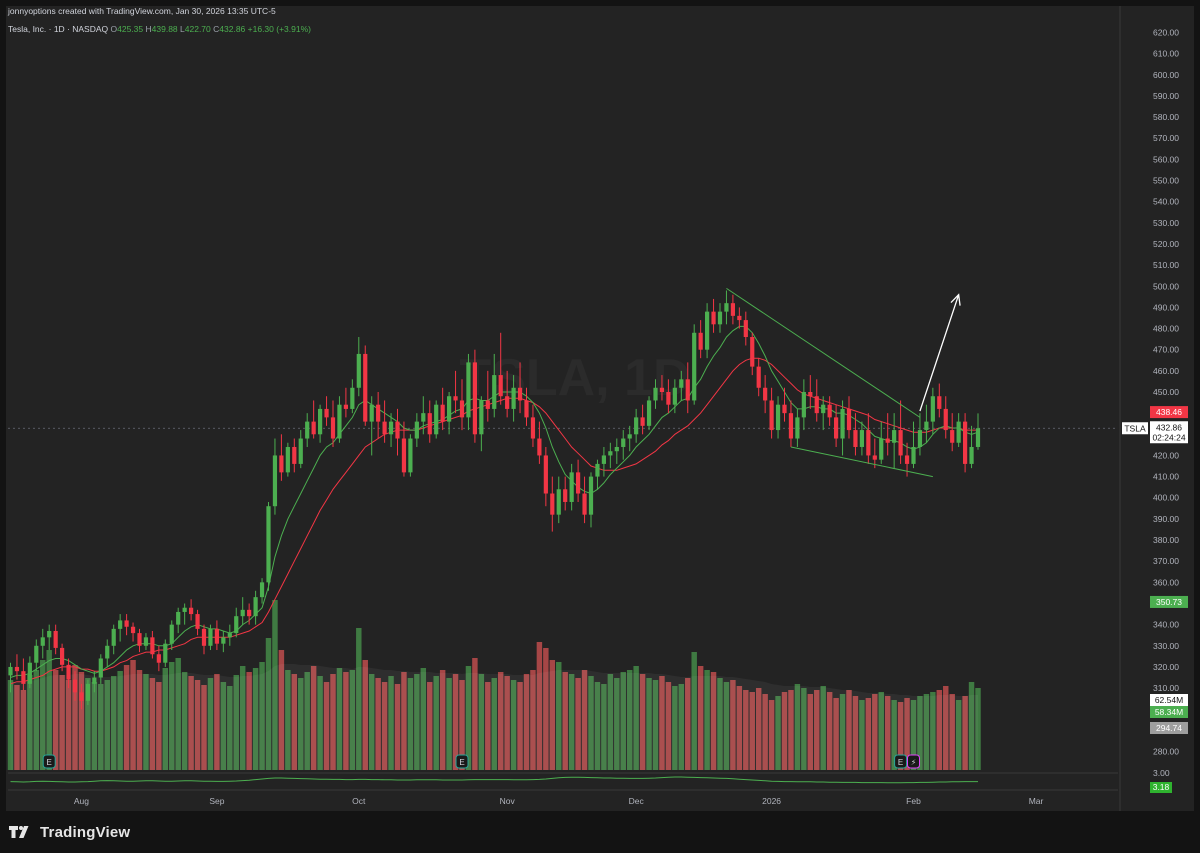 This screenshot has height=853, width=1200. What do you see at coordinates (1169, 700) in the screenshot?
I see `vol-ma-tag: 62.54M` at bounding box center [1169, 700].